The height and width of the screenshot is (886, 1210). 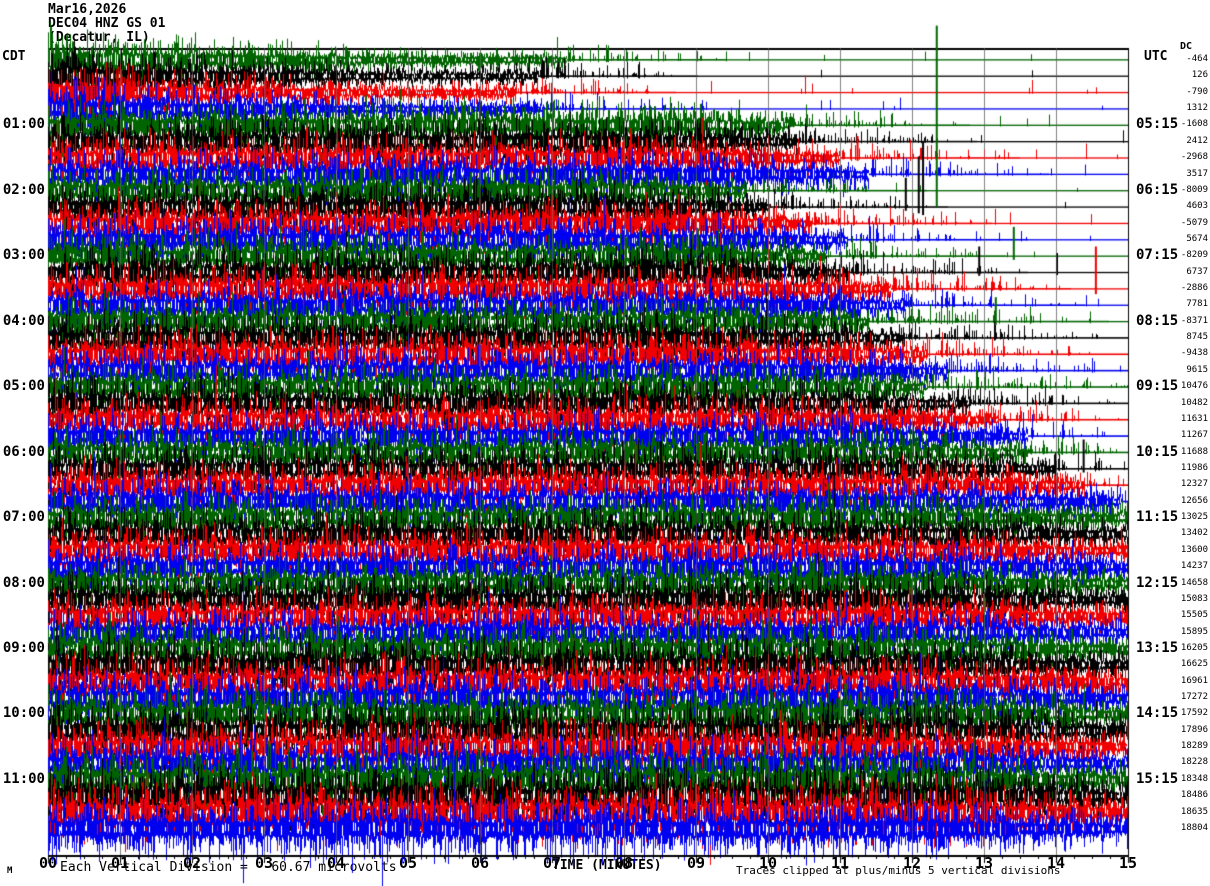 I want to click on dc-value: 18228, so click(x=1194, y=762).